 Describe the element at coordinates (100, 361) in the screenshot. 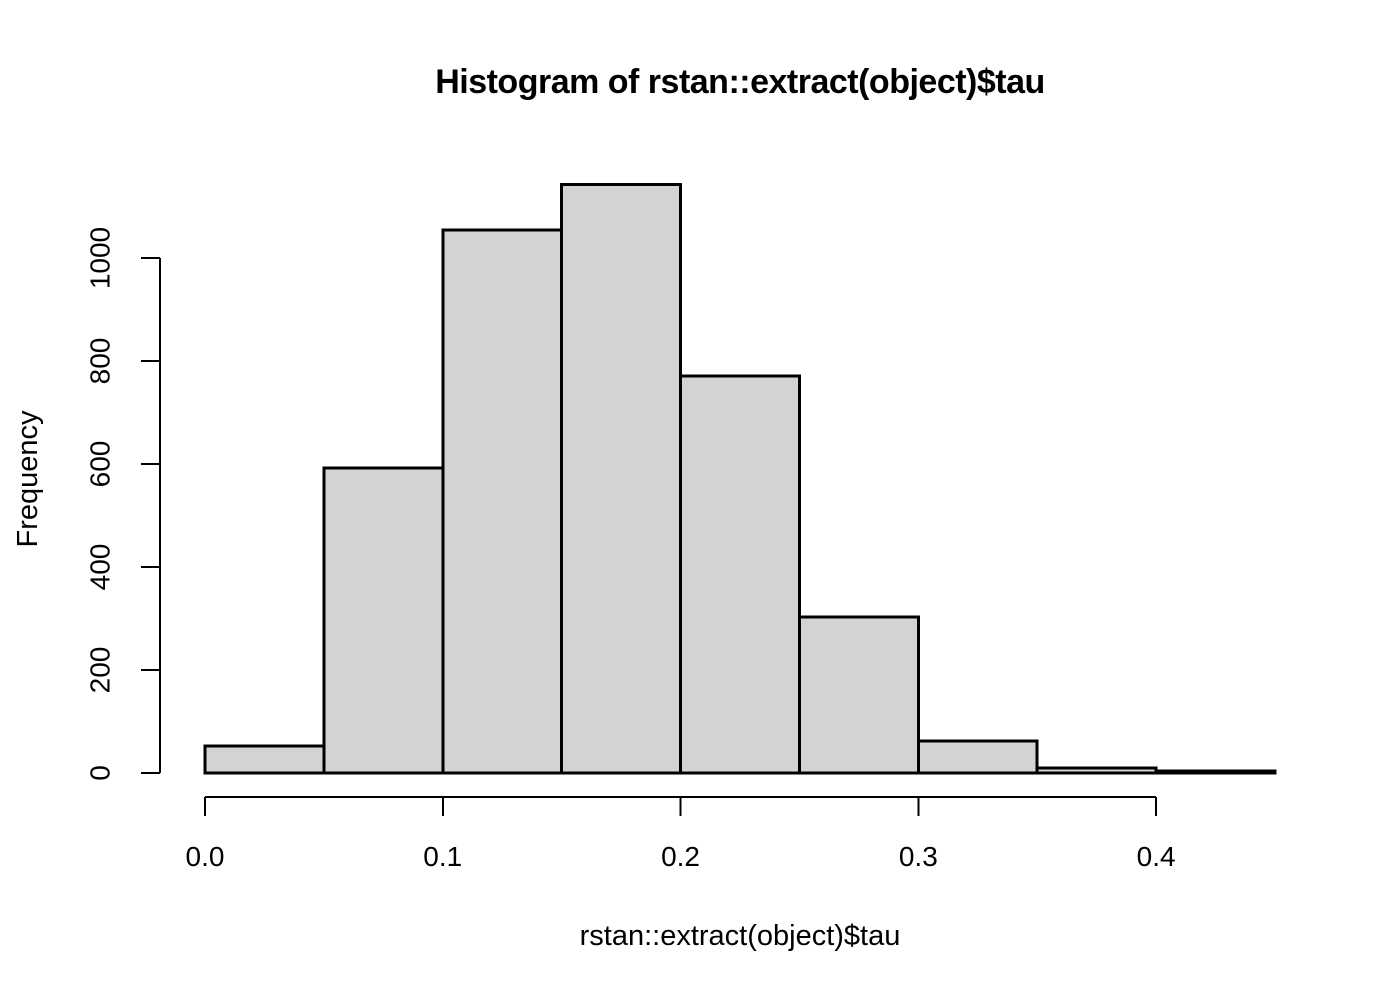

I see `y-tick-label: 800` at that location.